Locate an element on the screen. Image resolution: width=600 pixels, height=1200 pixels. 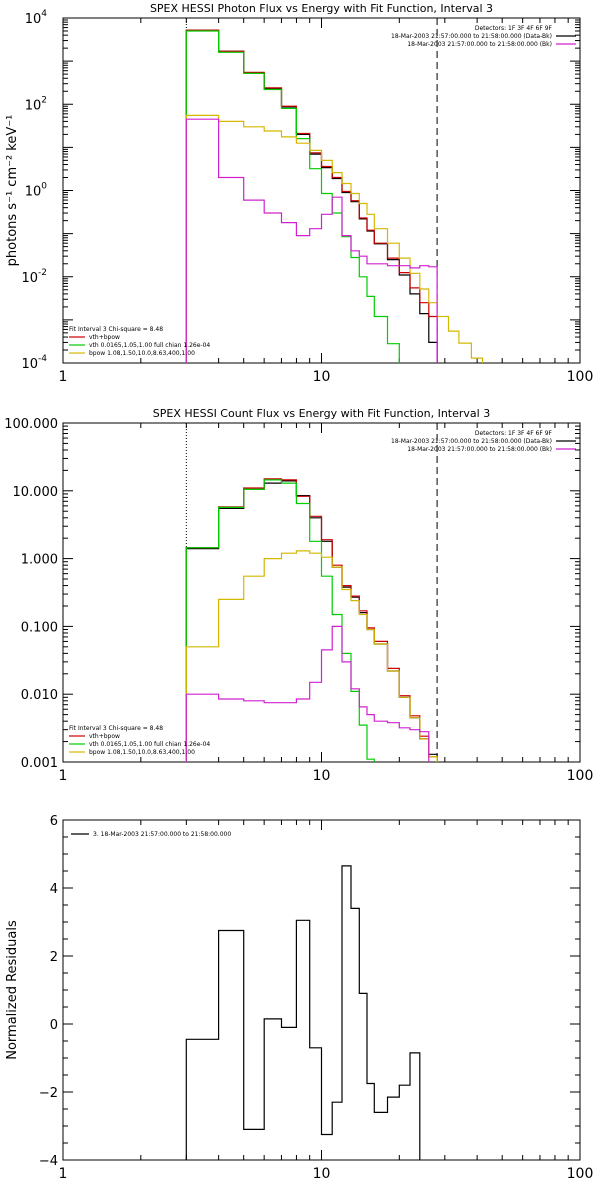
y-tick-label: 10⁴ is located at coordinates (36, 18).